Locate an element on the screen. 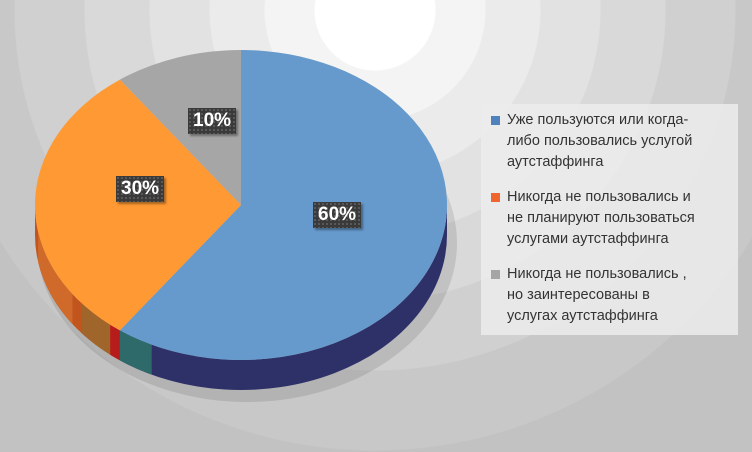  data-label-not-planning: 30% is located at coordinates (140, 189).